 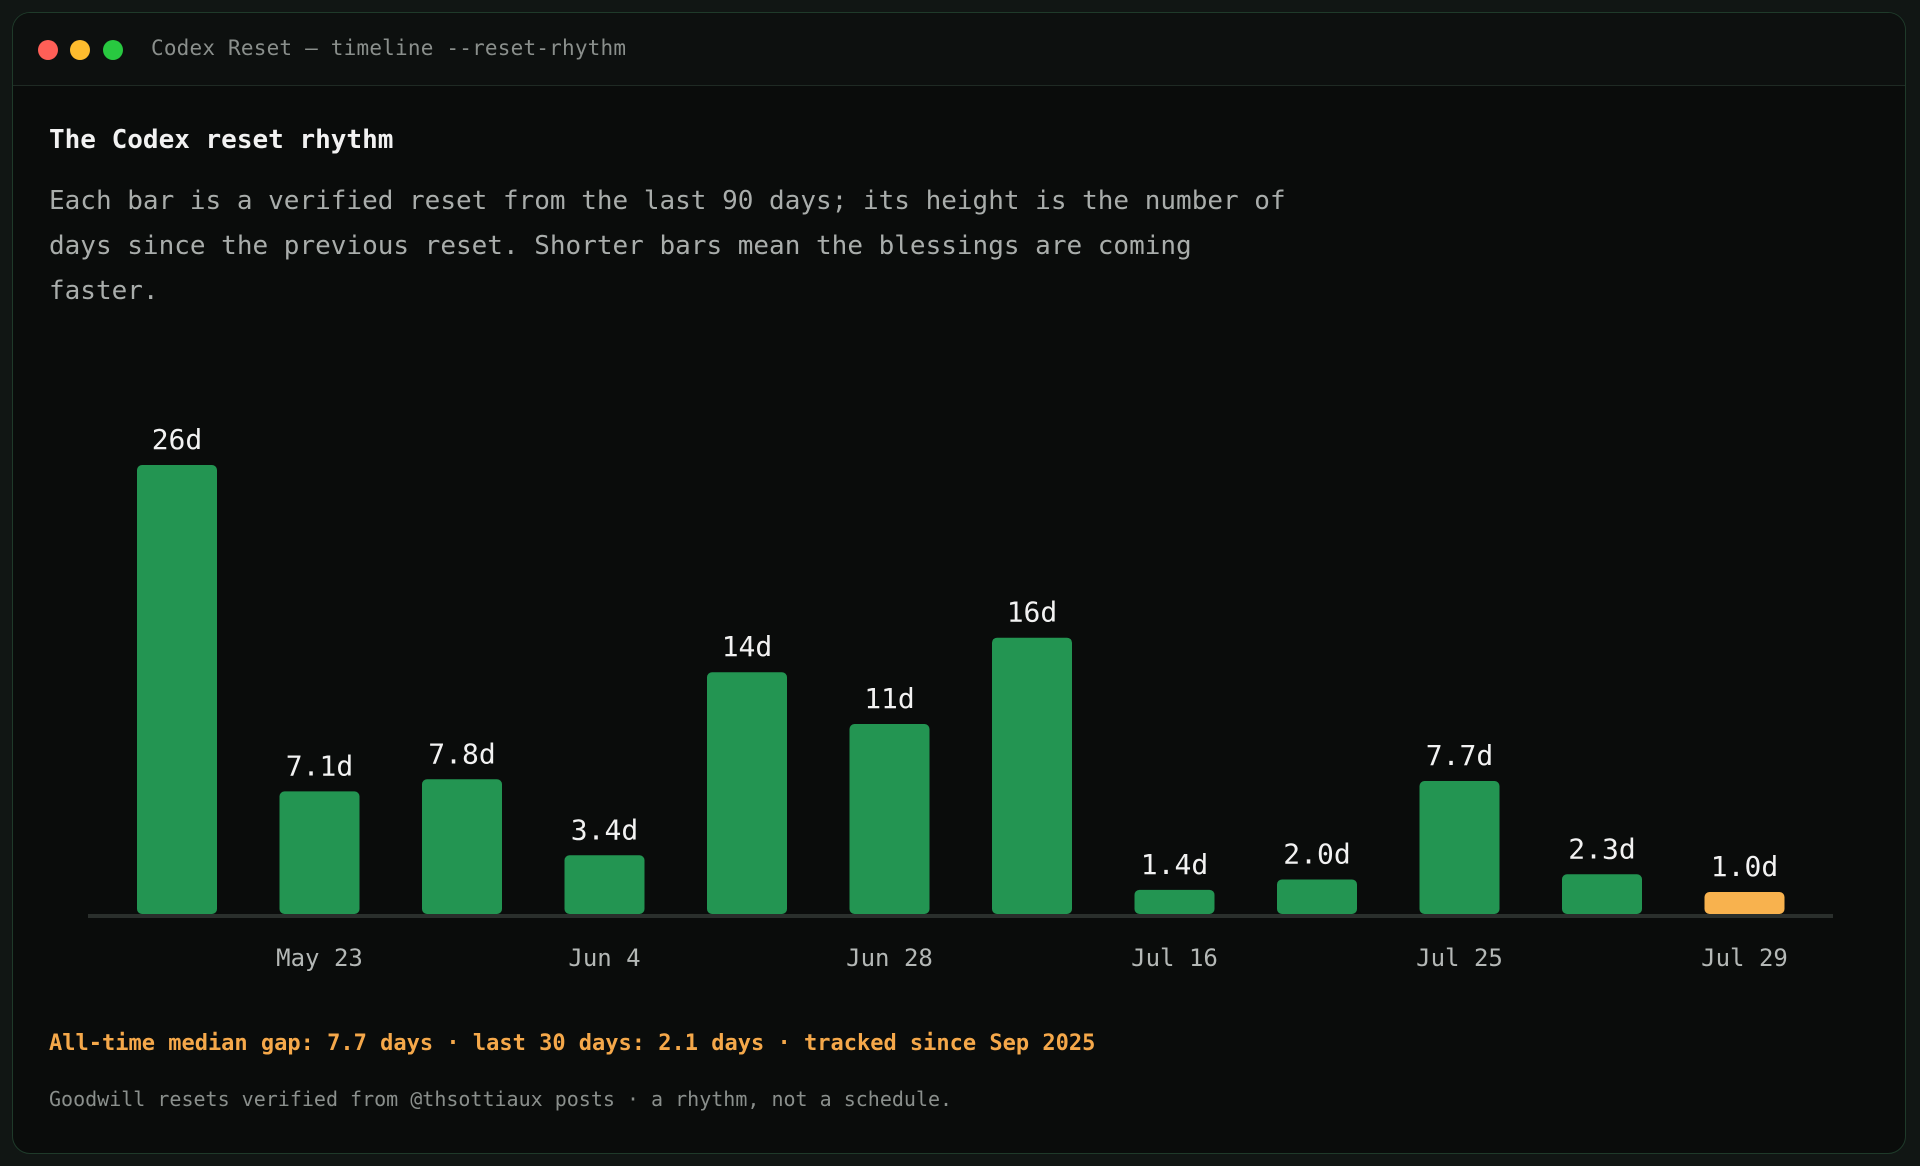 What do you see at coordinates (604, 958) in the screenshot?
I see `x-tick-label: Jun 4` at bounding box center [604, 958].